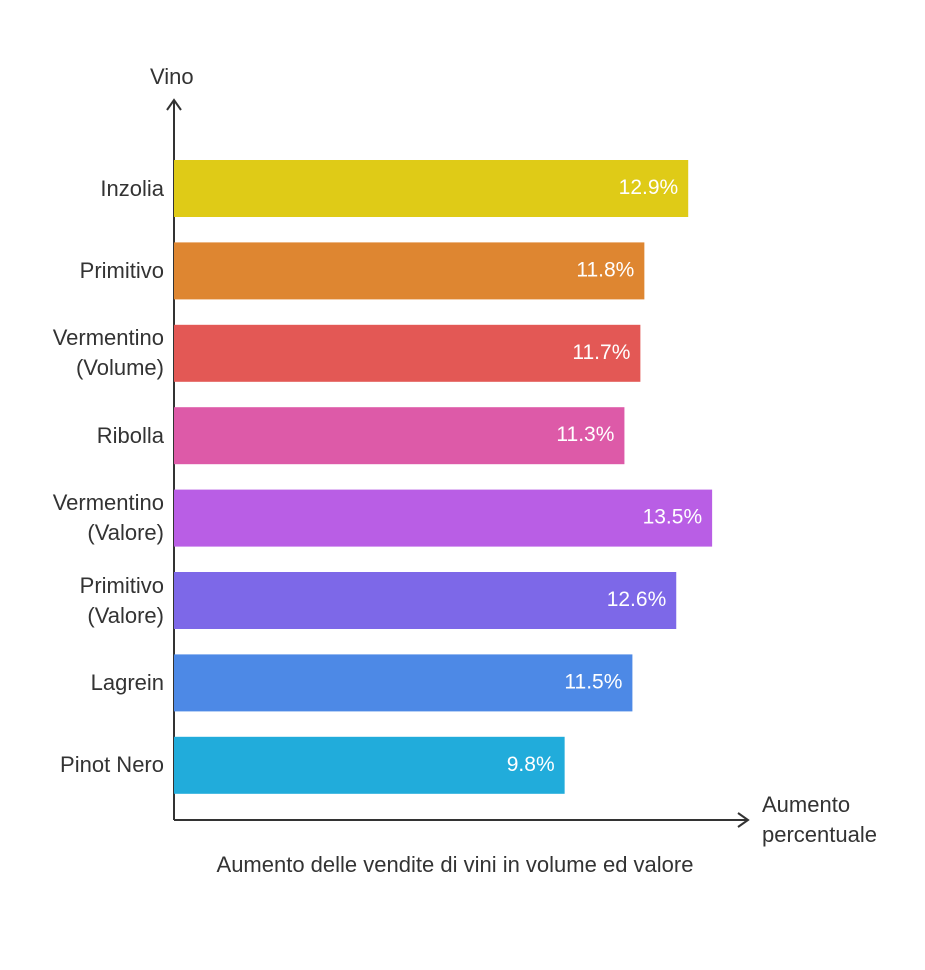 The width and height of the screenshot is (925, 970). What do you see at coordinates (112, 765) in the screenshot?
I see `y-tick-label: Pinot Nero` at bounding box center [112, 765].